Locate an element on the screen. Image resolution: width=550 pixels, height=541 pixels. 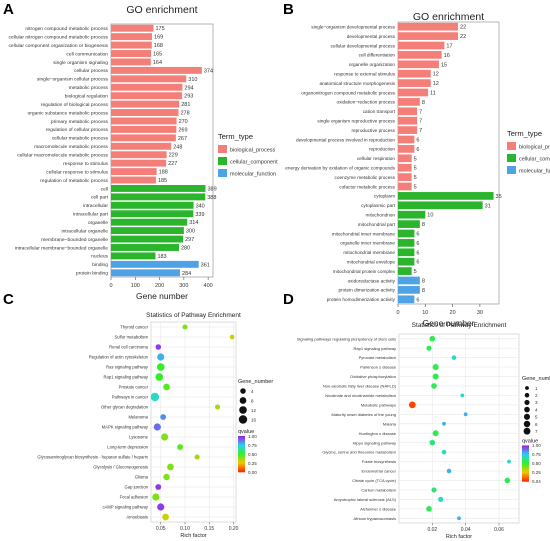
category-label: oxidation−reduction process is located at coordinates (366, 102).